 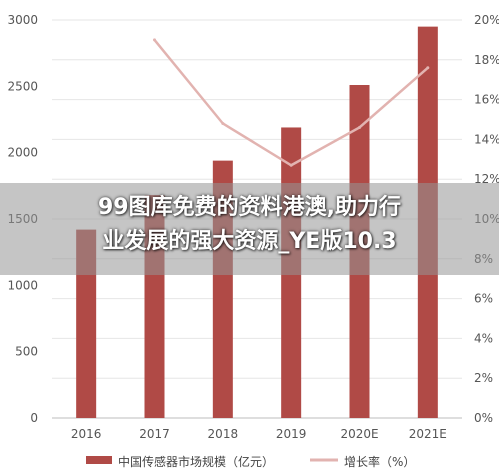 I want to click on x-tick-label: 2016, so click(x=86, y=434).